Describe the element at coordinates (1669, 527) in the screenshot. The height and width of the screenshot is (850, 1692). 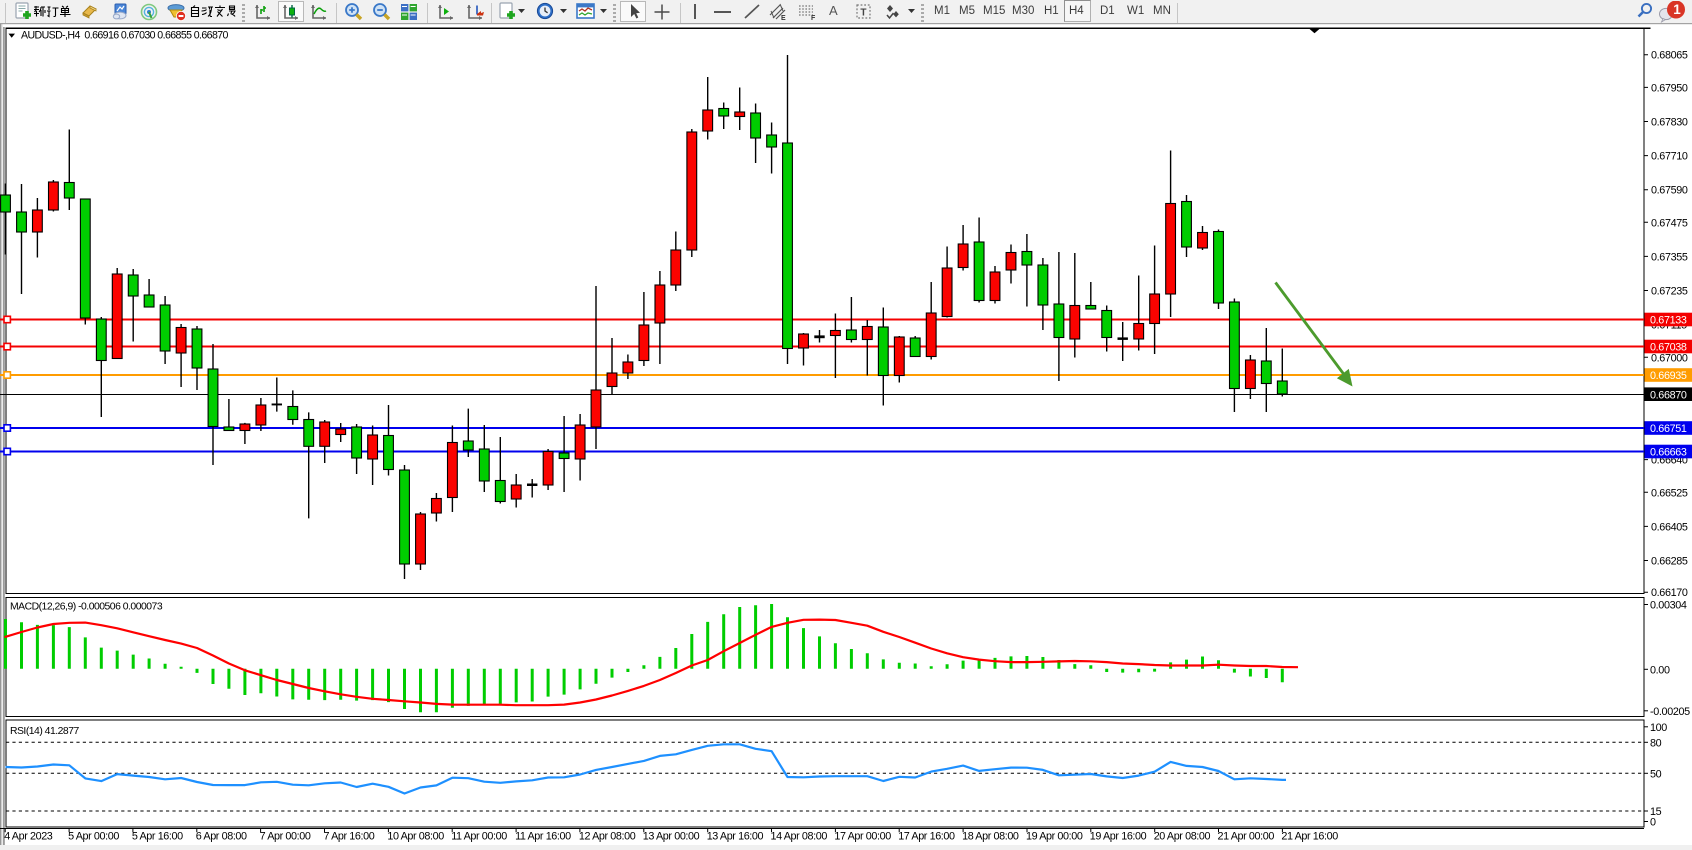
I see `svg-text: 0.66405` at that location.